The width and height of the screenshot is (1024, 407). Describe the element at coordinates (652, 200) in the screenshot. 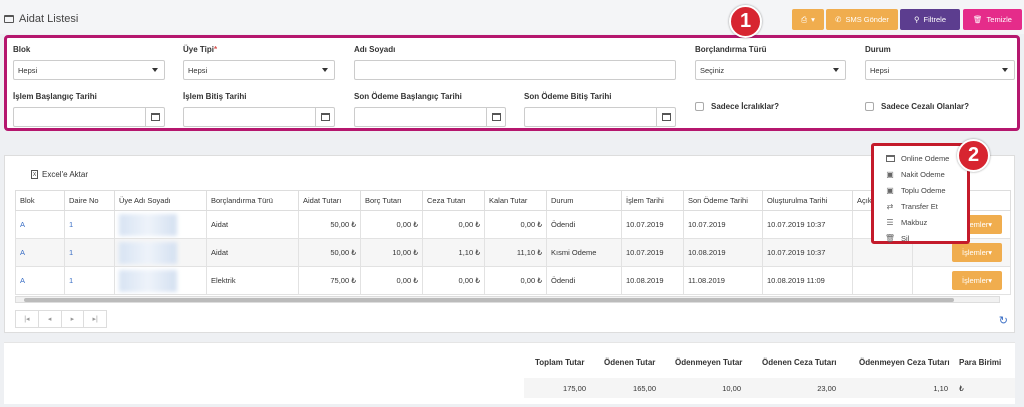

I see `column-header: İşlem Tarihi` at that location.